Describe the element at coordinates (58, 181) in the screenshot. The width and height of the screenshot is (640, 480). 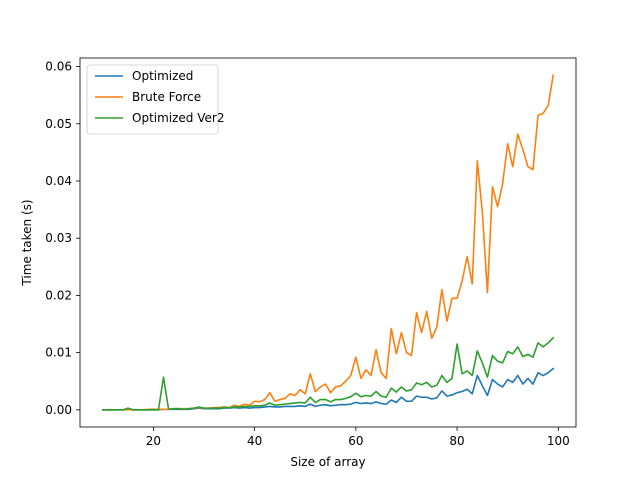
I see `y-tick-label: 0.04` at that location.